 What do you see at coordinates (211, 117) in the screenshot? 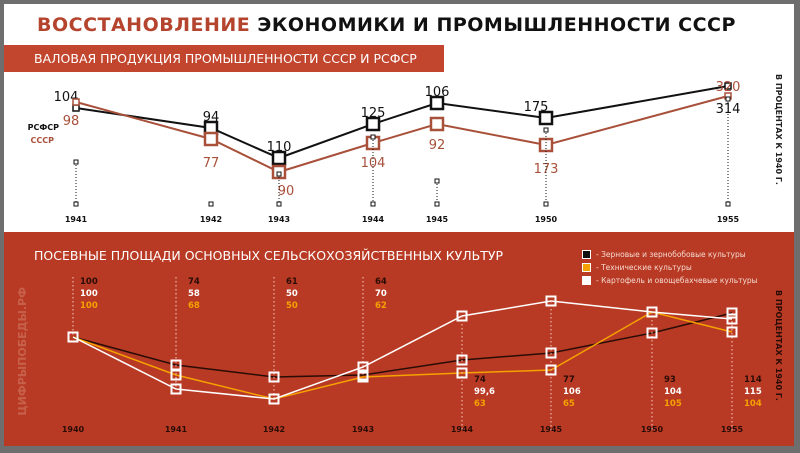
I see `data-label: 94` at bounding box center [211, 117].